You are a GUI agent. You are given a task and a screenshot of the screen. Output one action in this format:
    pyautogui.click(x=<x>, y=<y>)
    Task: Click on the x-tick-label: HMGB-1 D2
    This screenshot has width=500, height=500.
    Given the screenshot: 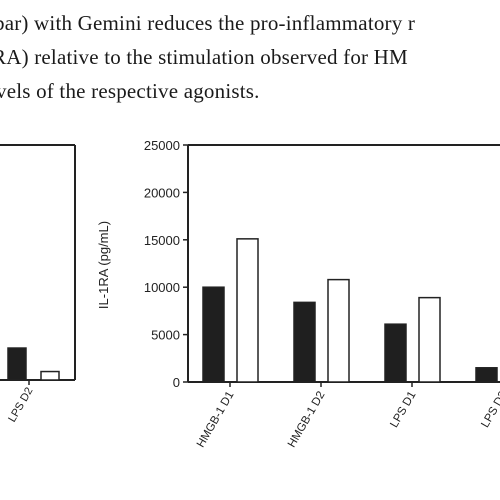 What is the action you would take?
    pyautogui.click(x=307, y=420)
    